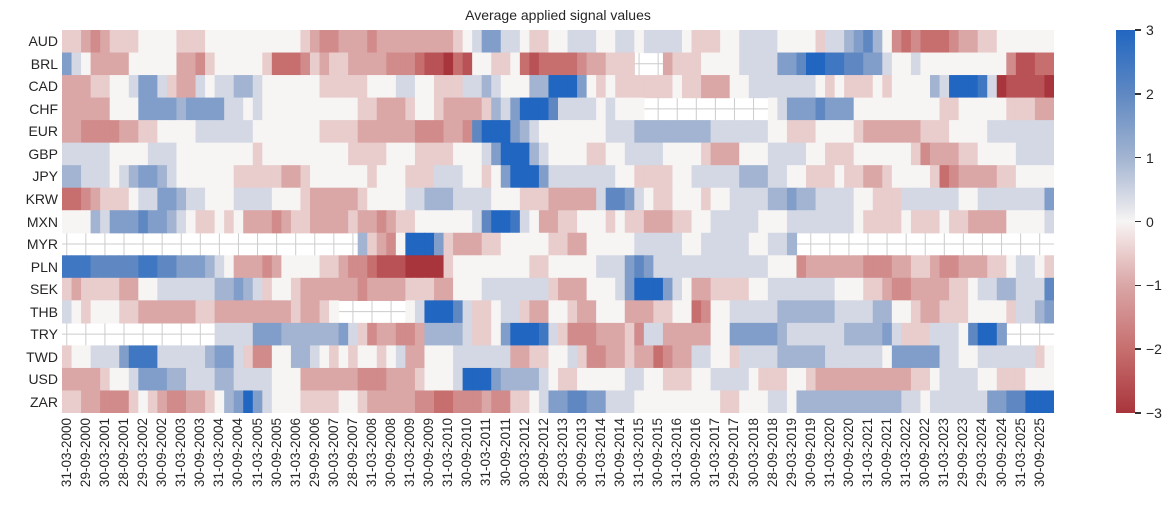 The height and width of the screenshot is (523, 1175). Describe the element at coordinates (1138, 157) in the screenshot. I see `colorbar-tick-mark` at that location.